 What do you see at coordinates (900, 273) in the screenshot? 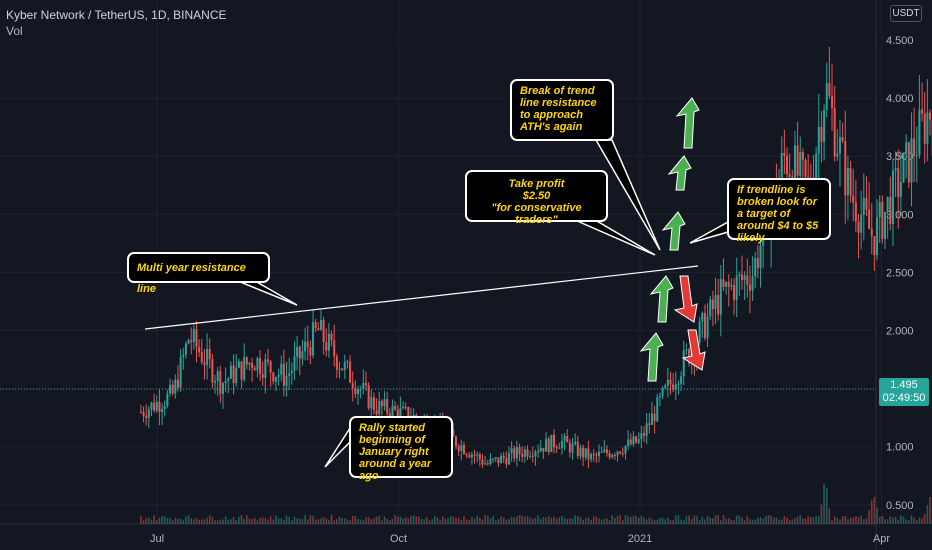
I see `y-tick-label: 2.500` at bounding box center [900, 273].